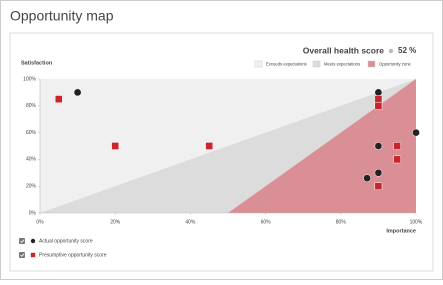 The image size is (443, 285). Describe the element at coordinates (31, 187) in the screenshot. I see `y-tick-label: 20%` at that location.